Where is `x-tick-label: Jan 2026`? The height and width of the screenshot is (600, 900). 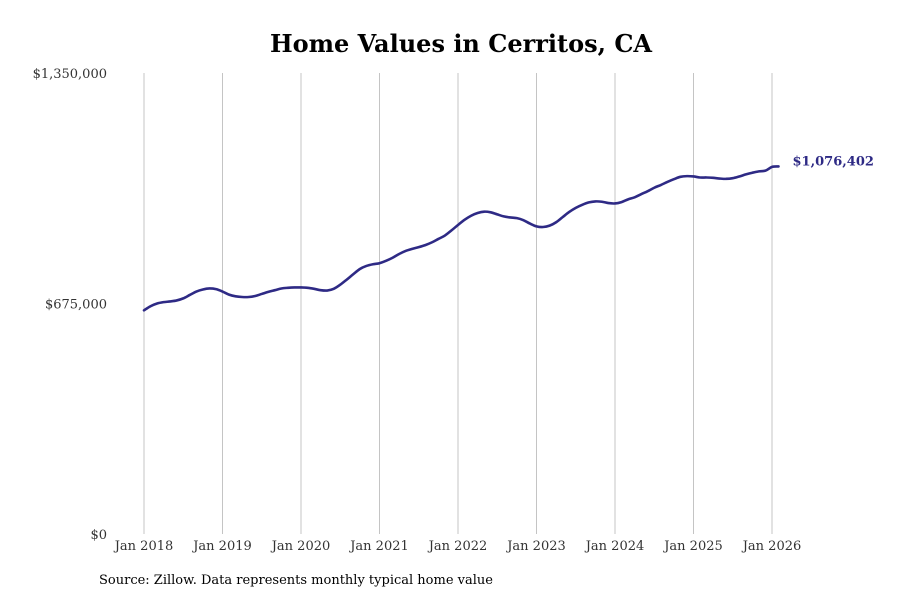 x-tick-label: Jan 2026 is located at coordinates (771, 546).